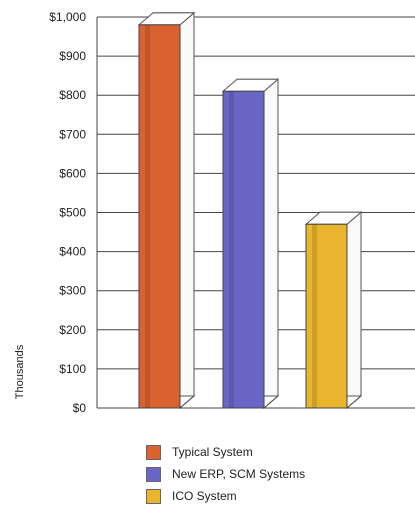 The image size is (415, 511). What do you see at coordinates (67, 17) in the screenshot?
I see `y-tick-label: $1,000` at bounding box center [67, 17].